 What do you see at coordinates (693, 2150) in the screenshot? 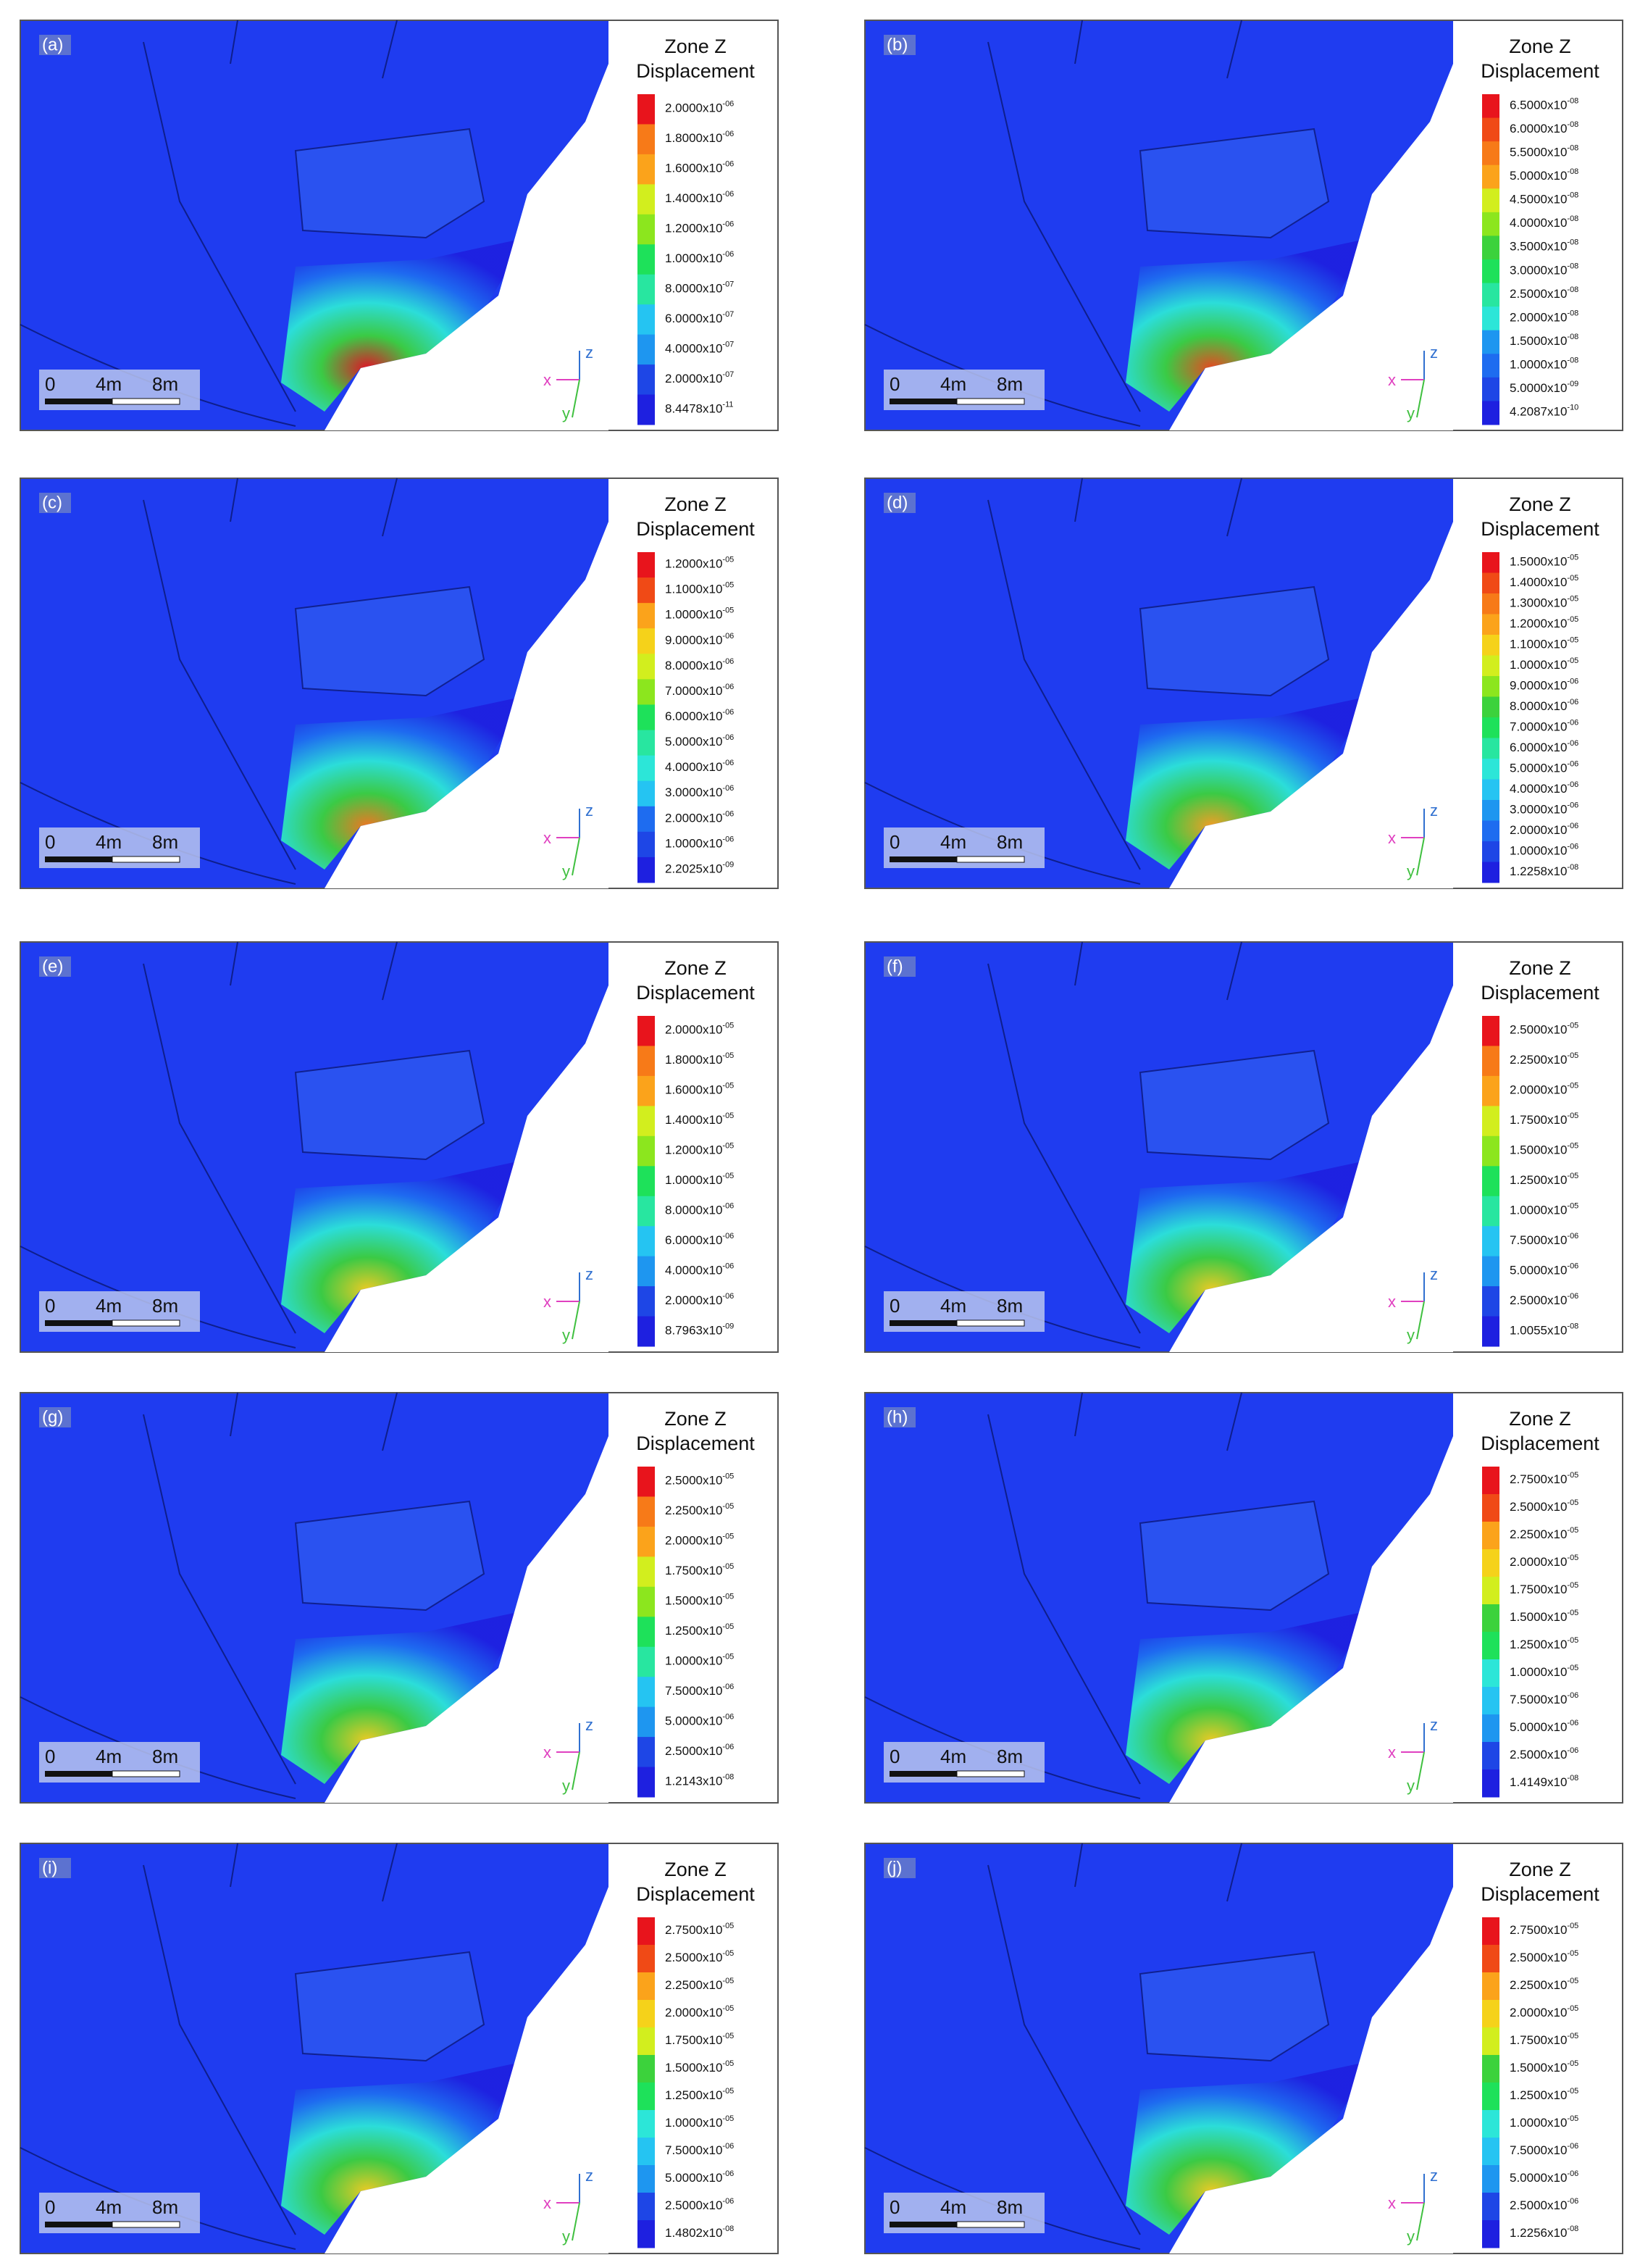
I see `legend-mantissa: 7.5000x10` at bounding box center [693, 2150].